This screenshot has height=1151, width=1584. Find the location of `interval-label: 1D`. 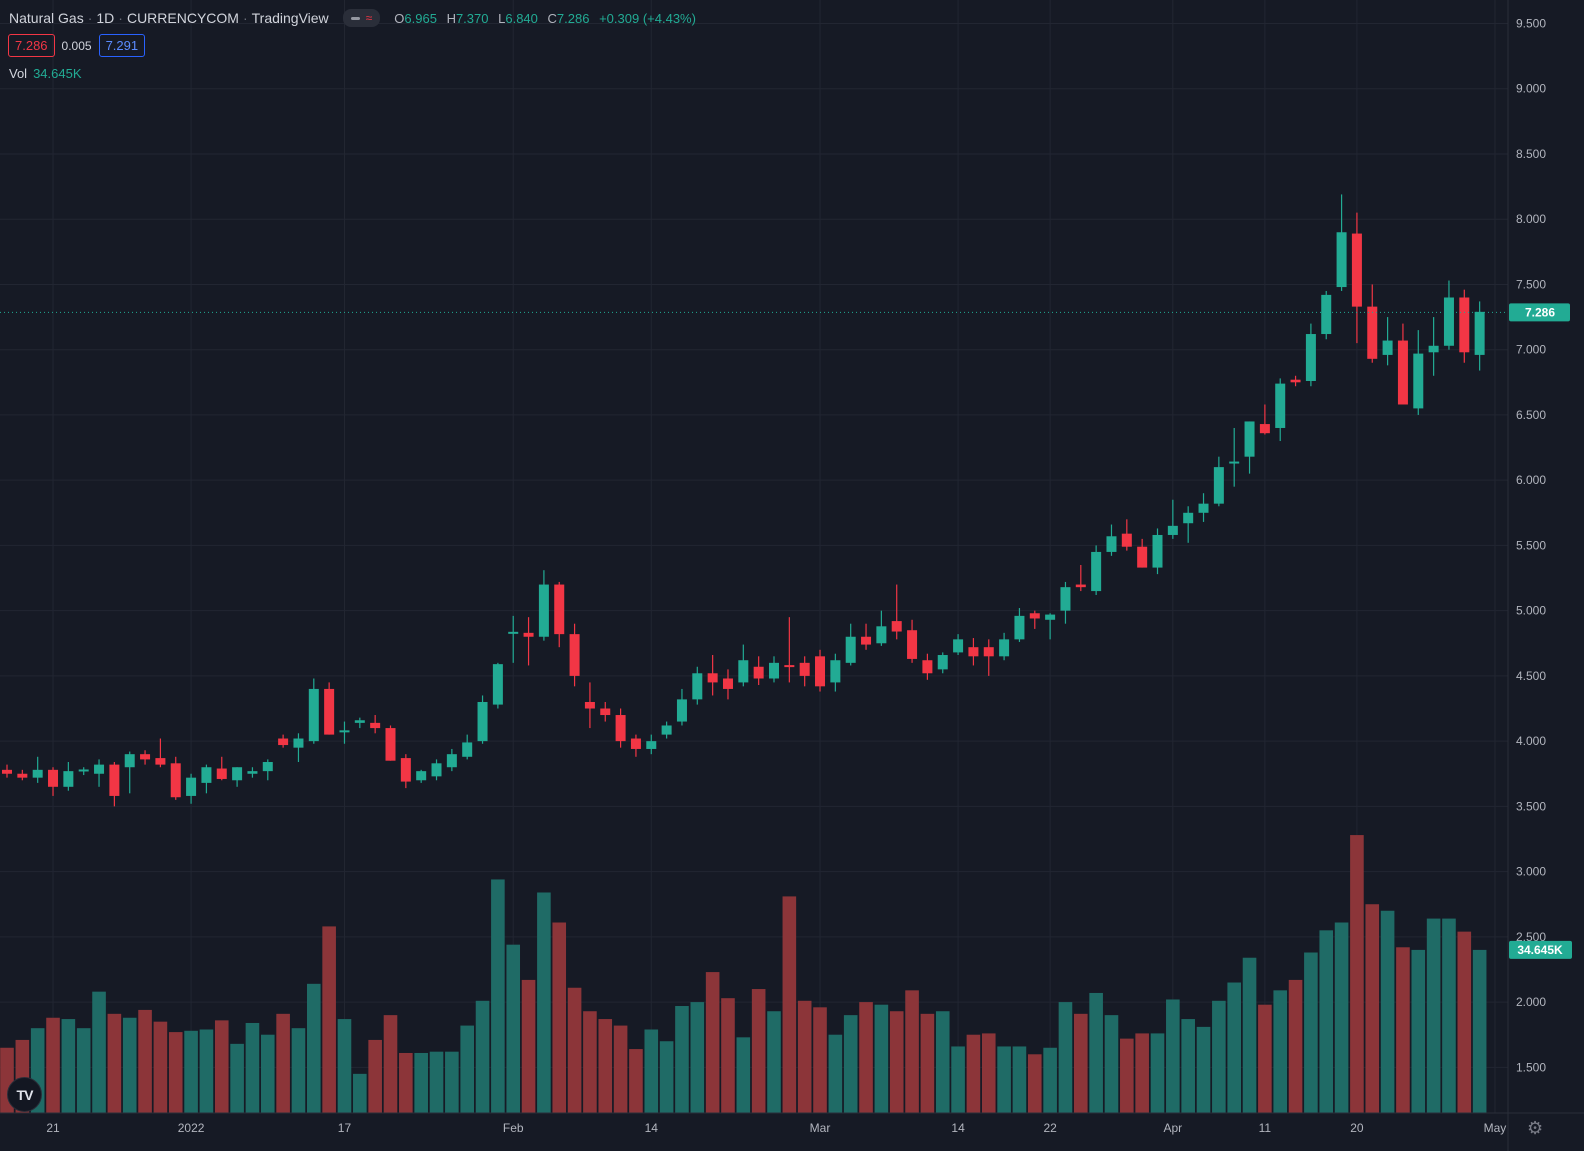

interval-label: 1D is located at coordinates (105, 18).